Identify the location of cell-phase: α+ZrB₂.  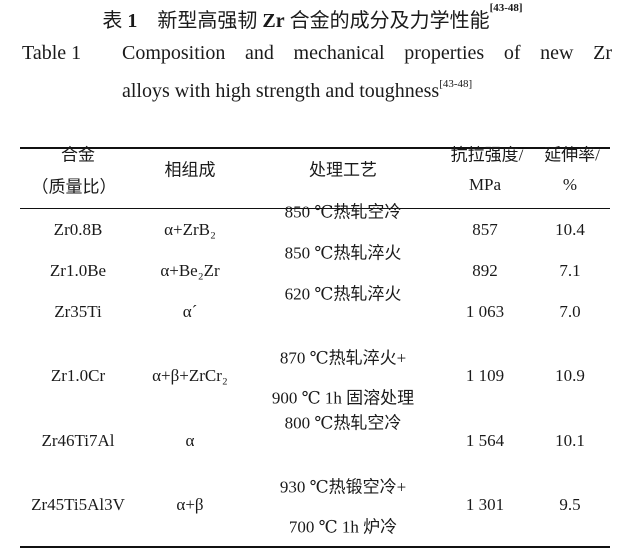
(190, 229).